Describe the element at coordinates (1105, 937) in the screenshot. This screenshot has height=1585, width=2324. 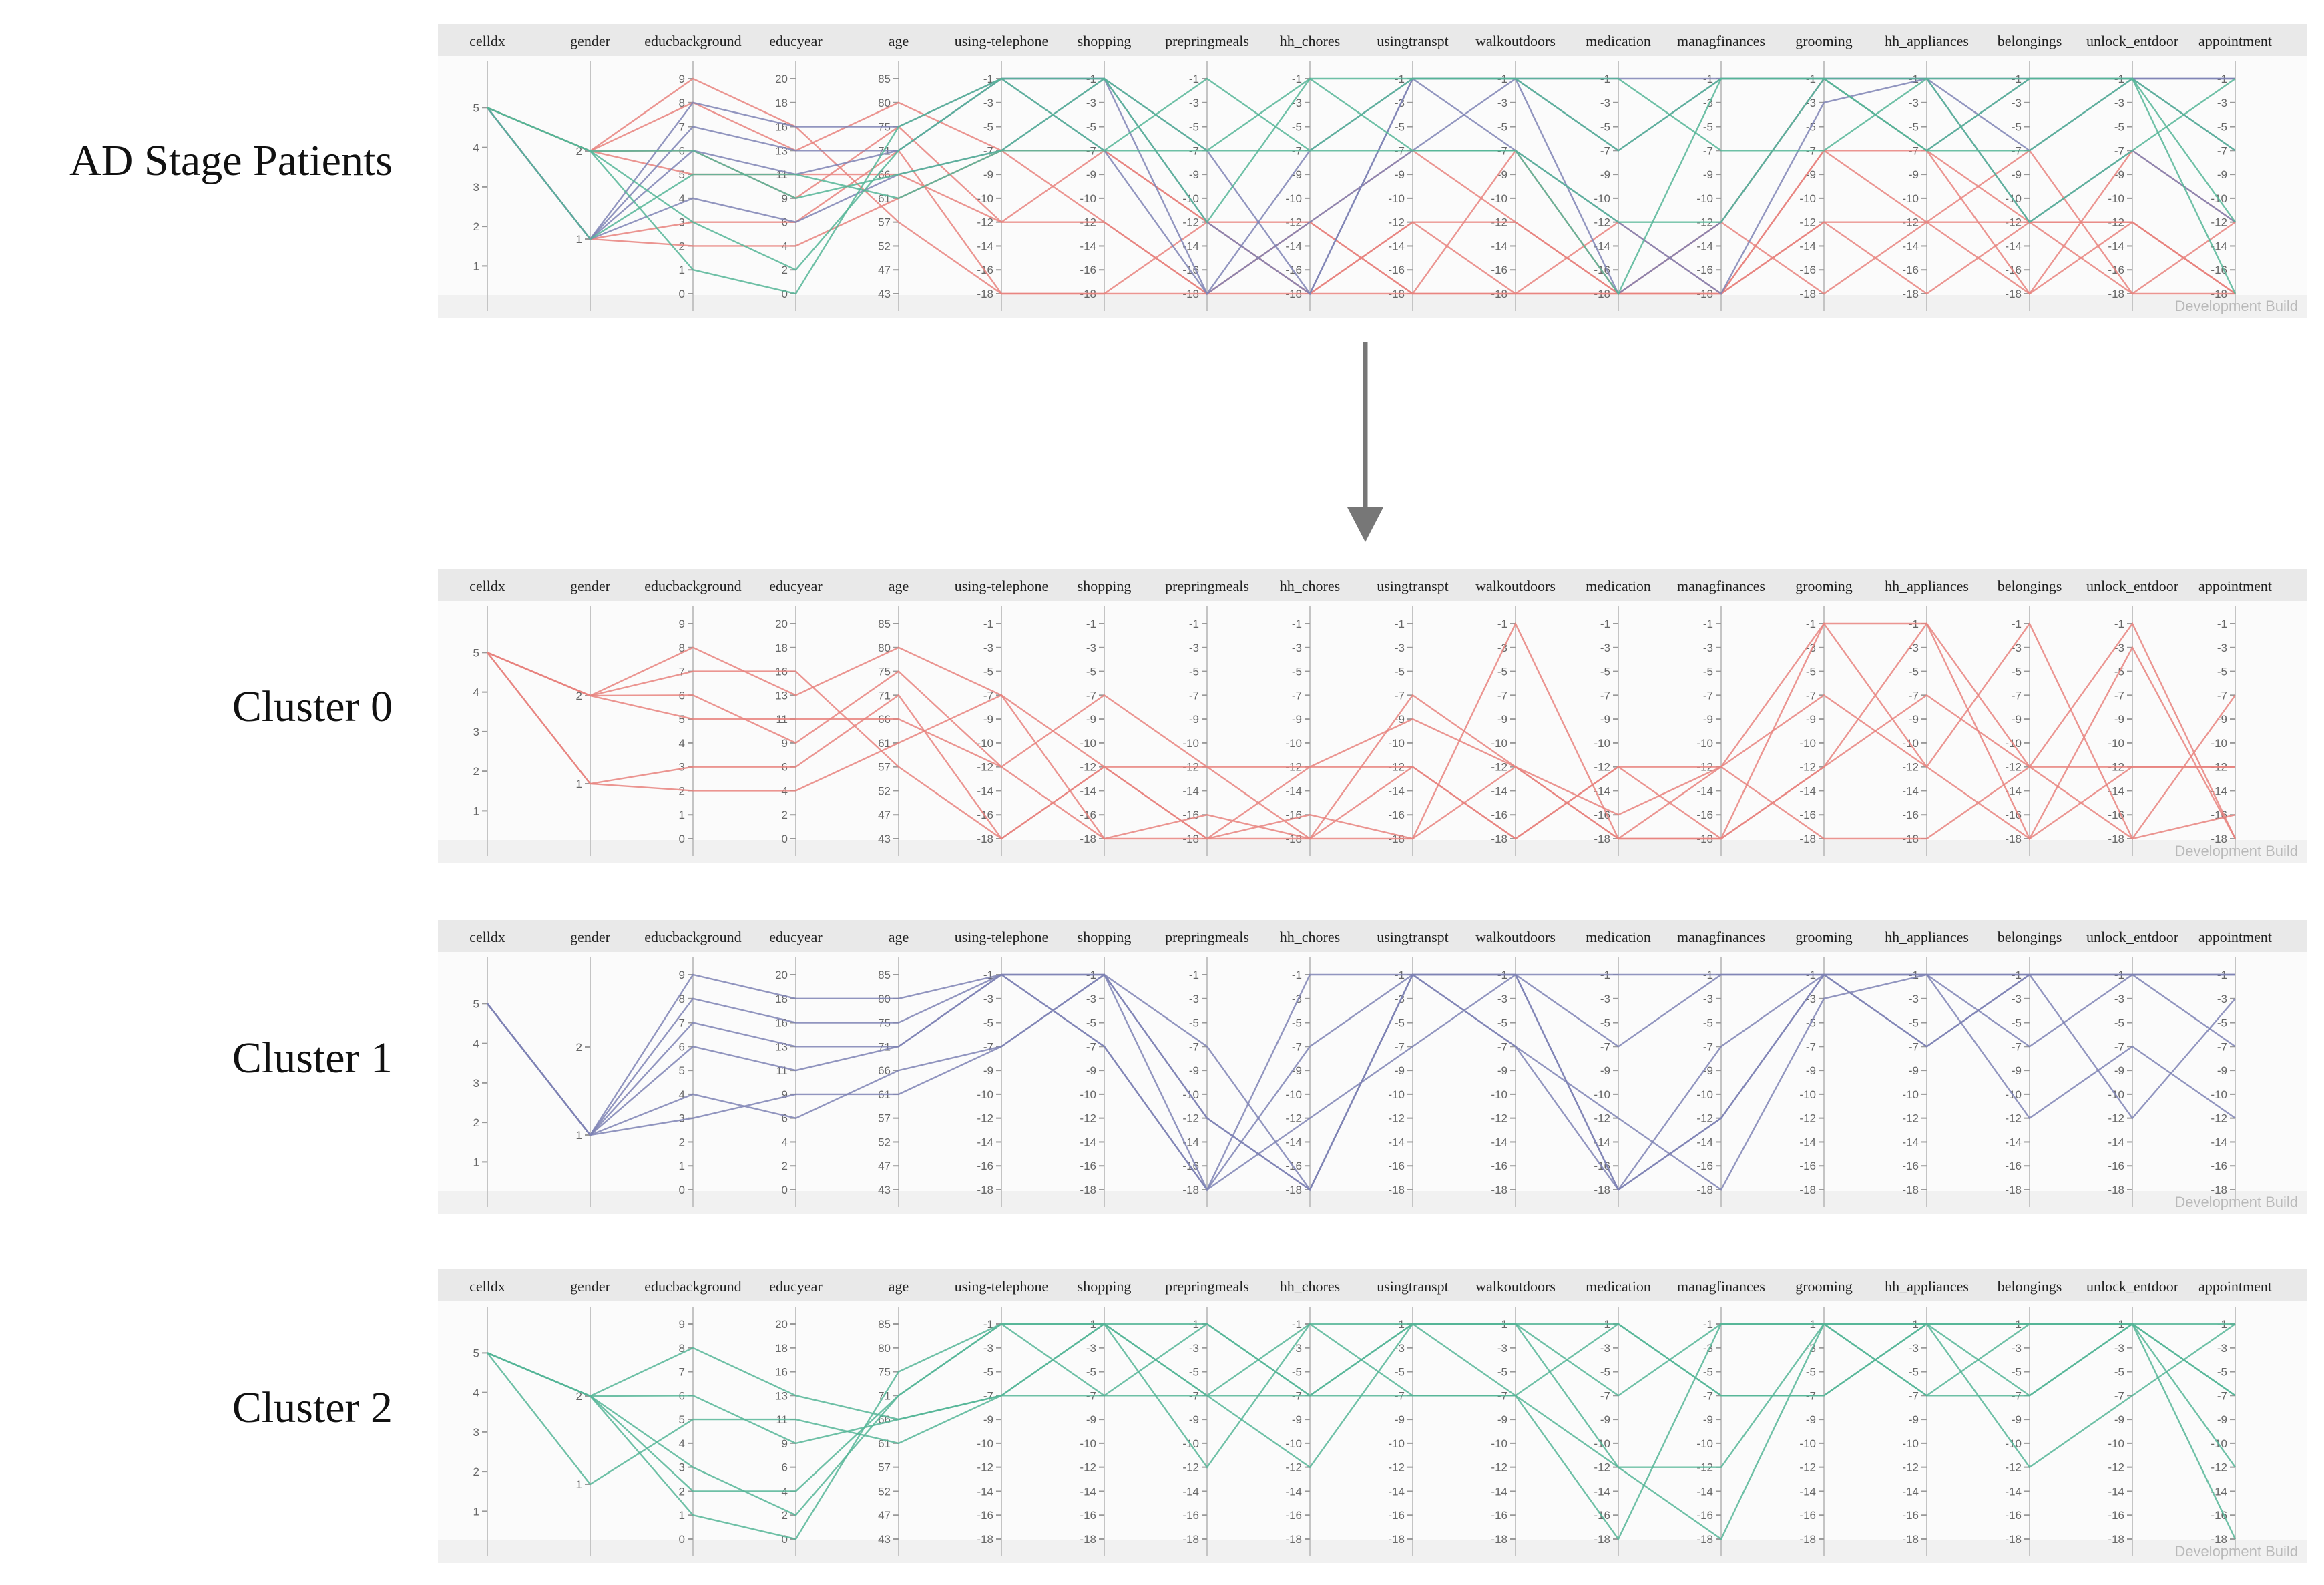
I see `axis-header-shopping: shopping` at that location.